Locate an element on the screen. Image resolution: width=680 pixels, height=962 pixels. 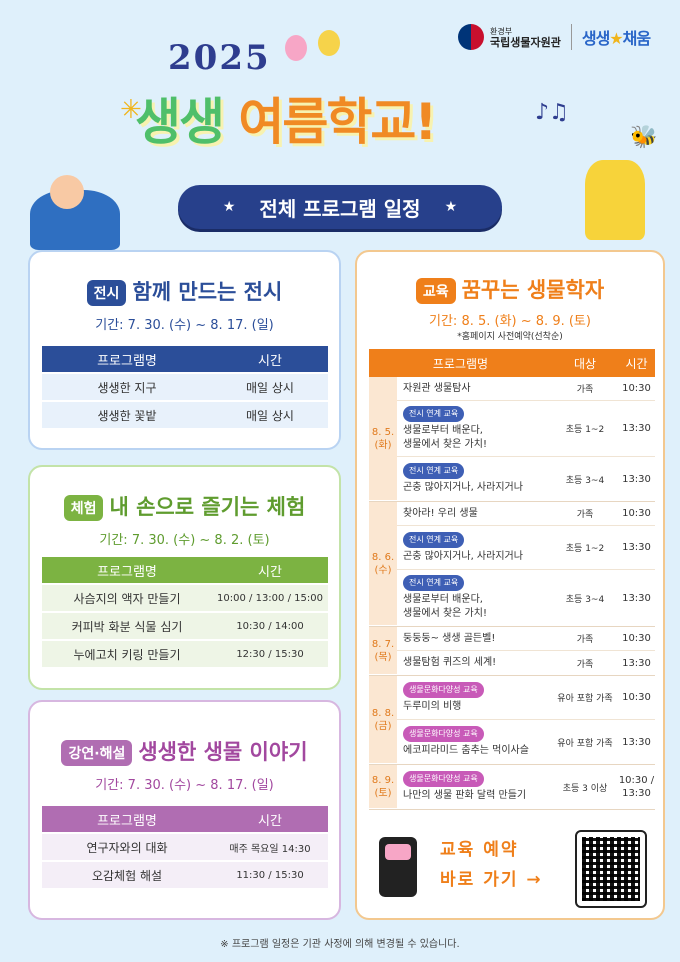
program-time: 10:00 / 13:00 / 15:00 is located at coordinates (270, 598).